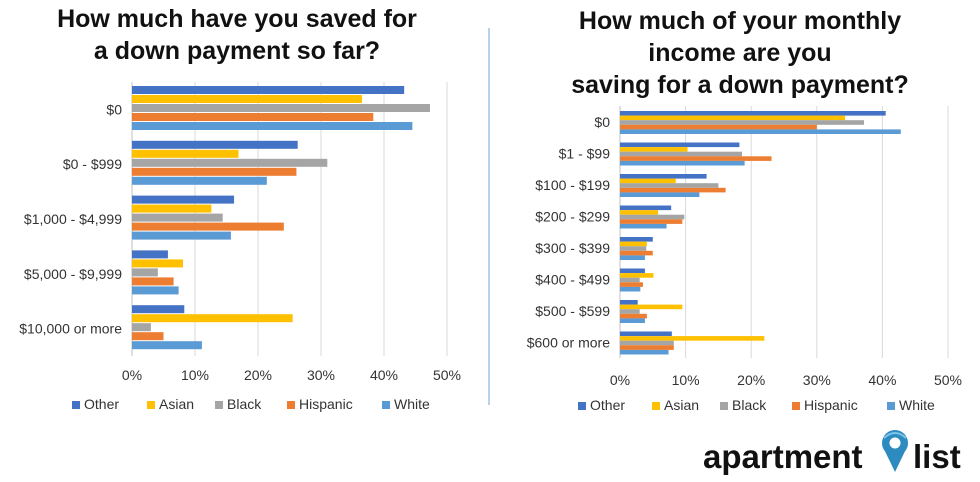  What do you see at coordinates (585, 153) in the screenshot?
I see `category-label: $1 - $99` at bounding box center [585, 153].